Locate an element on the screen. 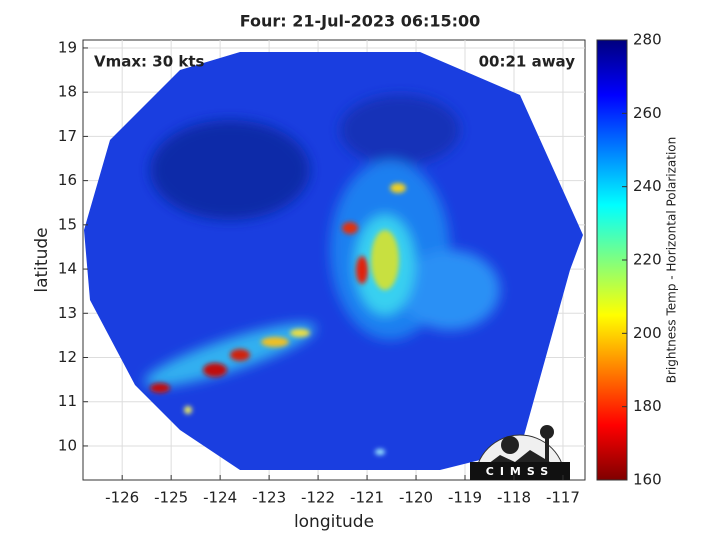  x-tick-label: -119 is located at coordinates (465, 498).